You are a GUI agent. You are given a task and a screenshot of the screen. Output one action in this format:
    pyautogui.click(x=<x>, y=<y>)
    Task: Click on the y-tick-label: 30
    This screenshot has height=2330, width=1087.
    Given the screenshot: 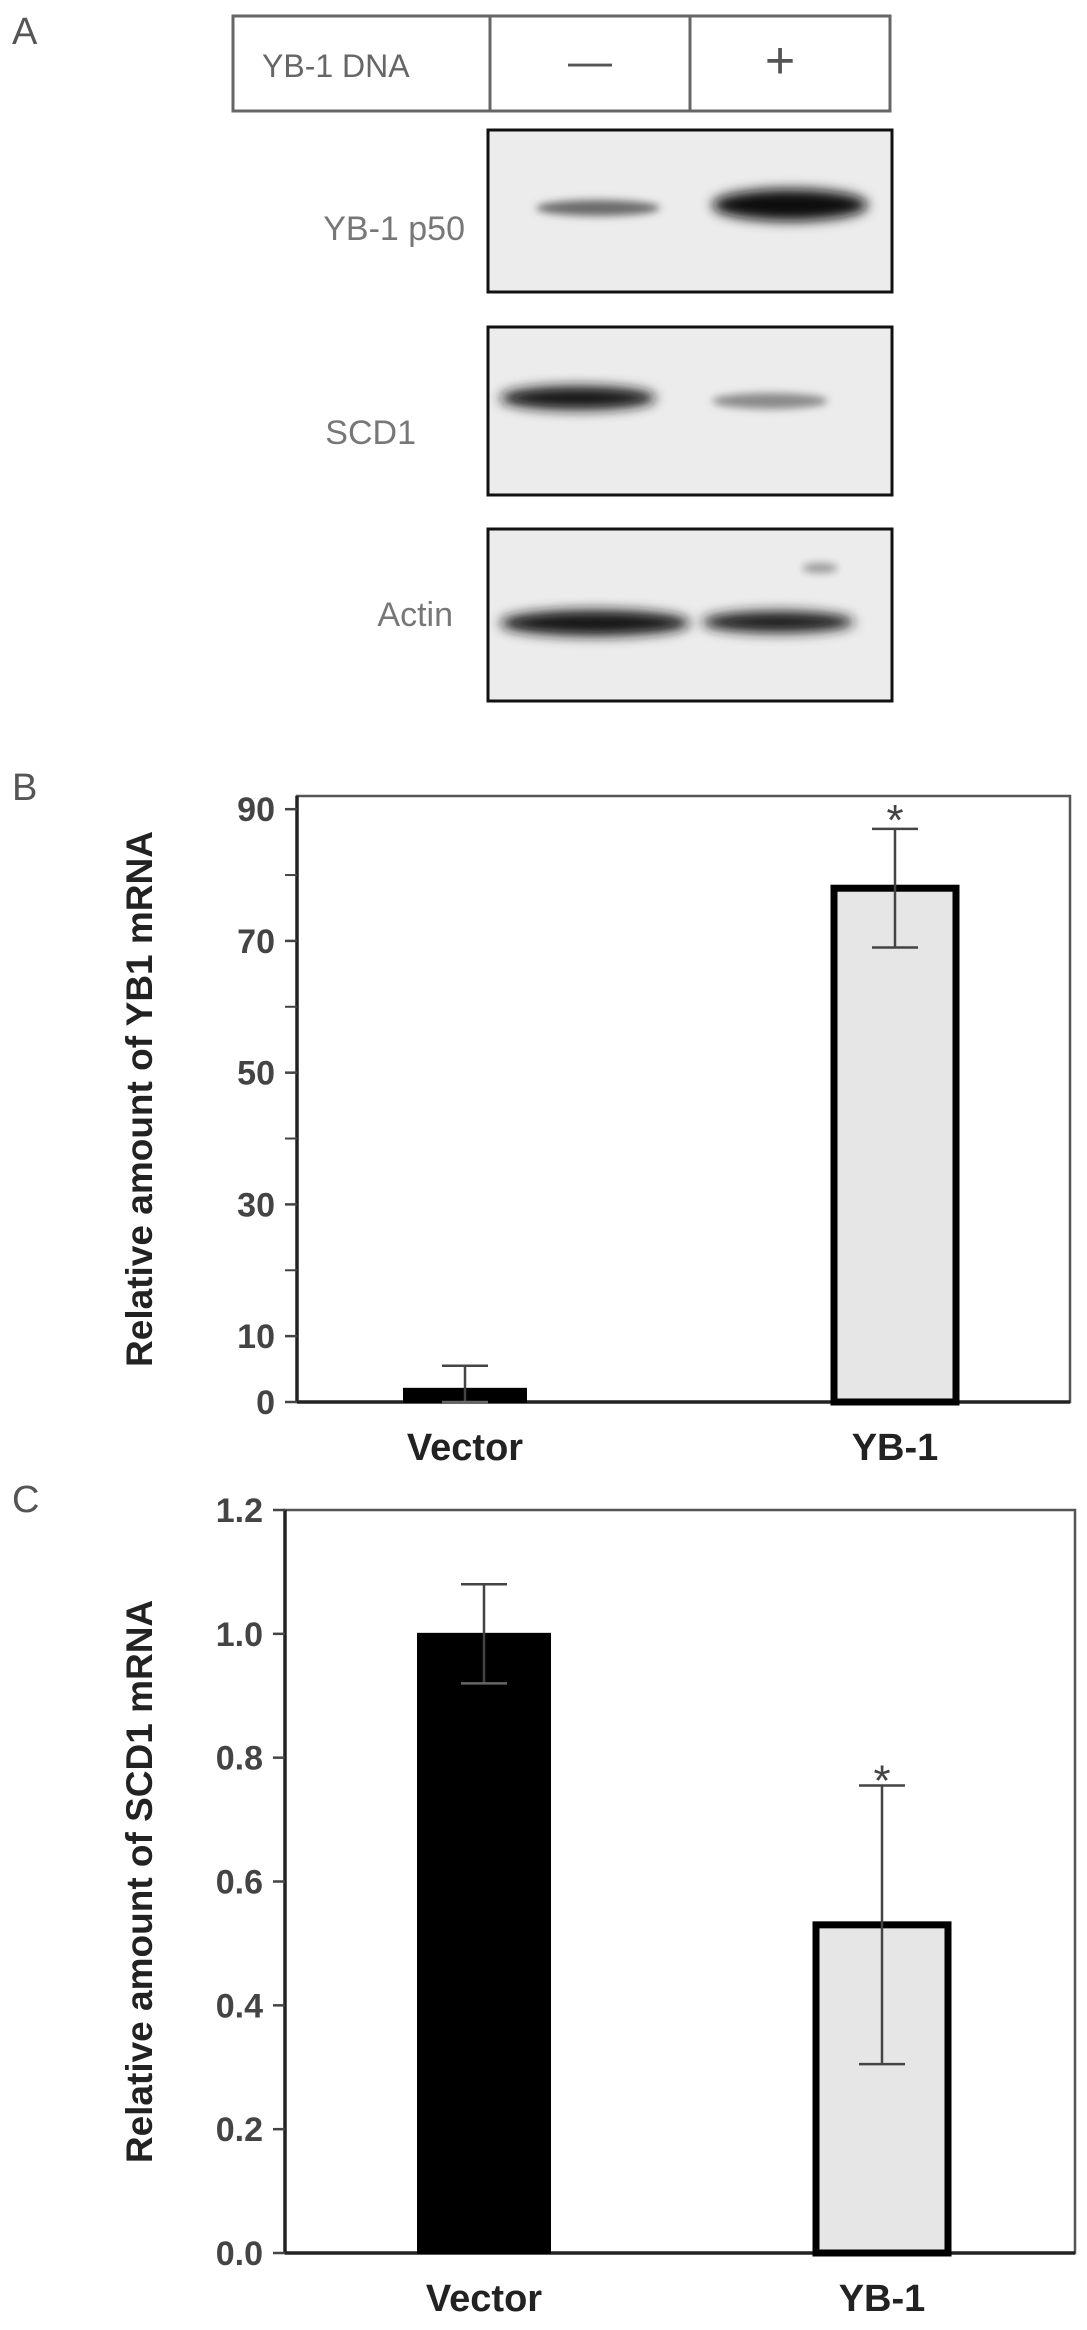 What is the action you would take?
    pyautogui.click(x=256, y=1205)
    